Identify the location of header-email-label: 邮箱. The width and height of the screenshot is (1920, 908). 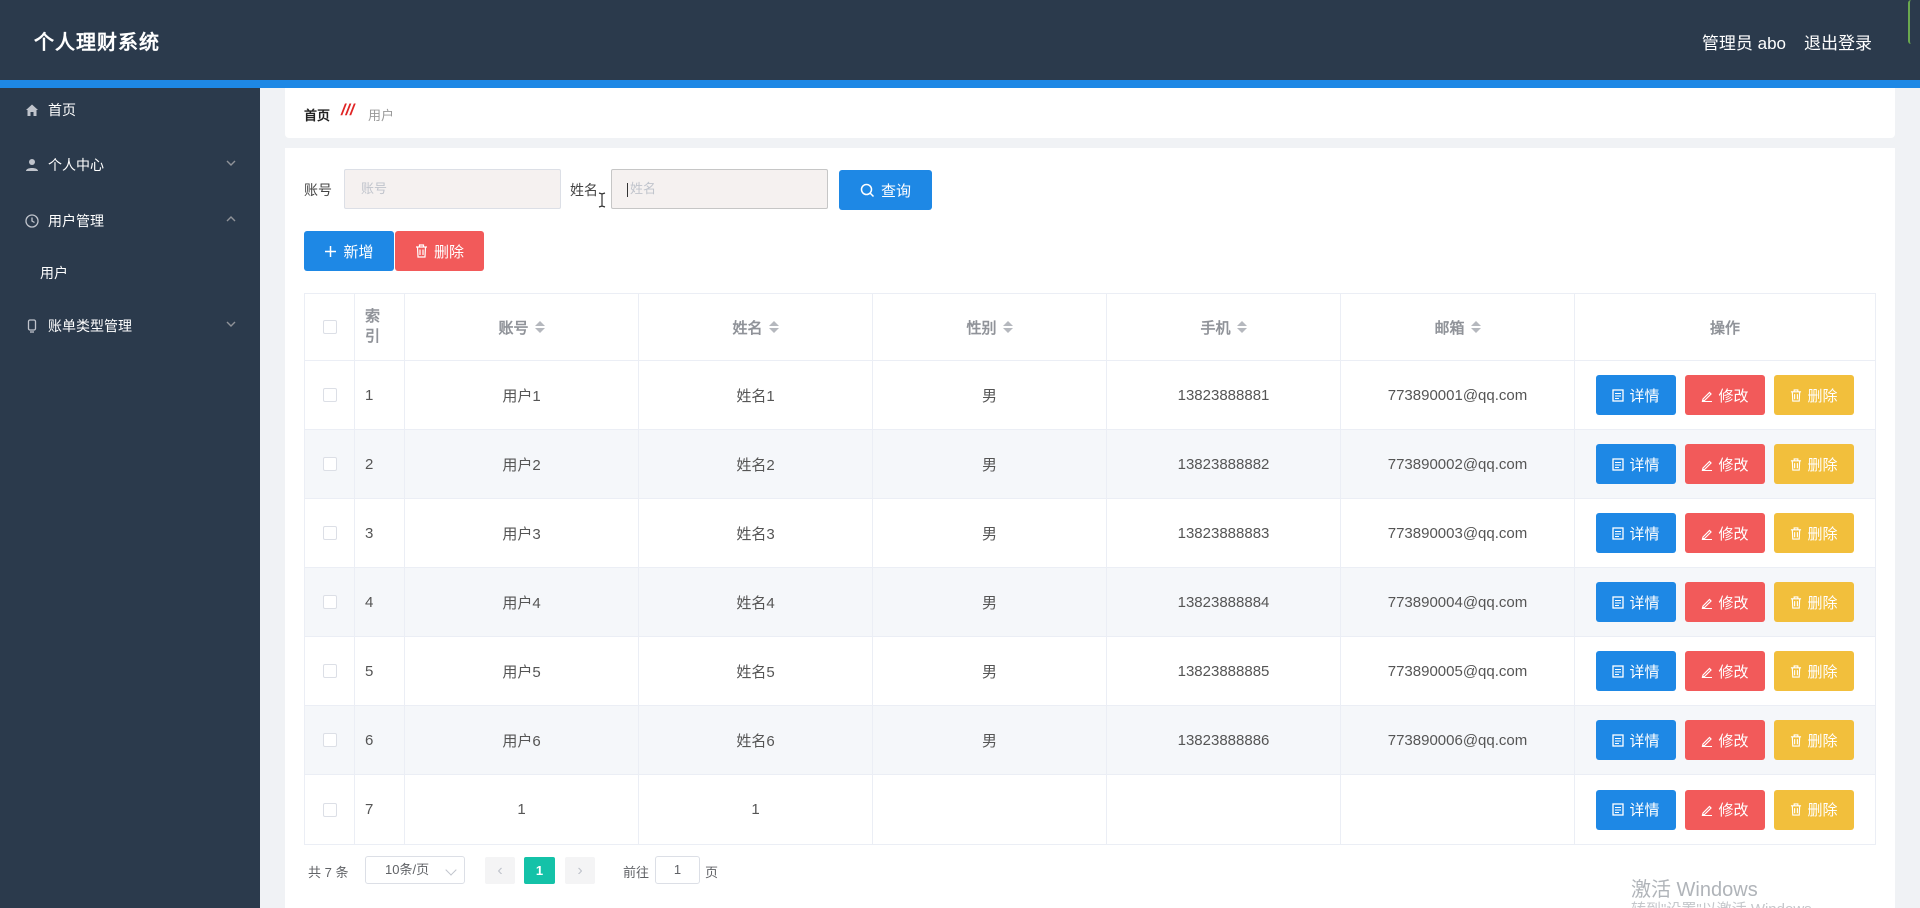
(1449, 328).